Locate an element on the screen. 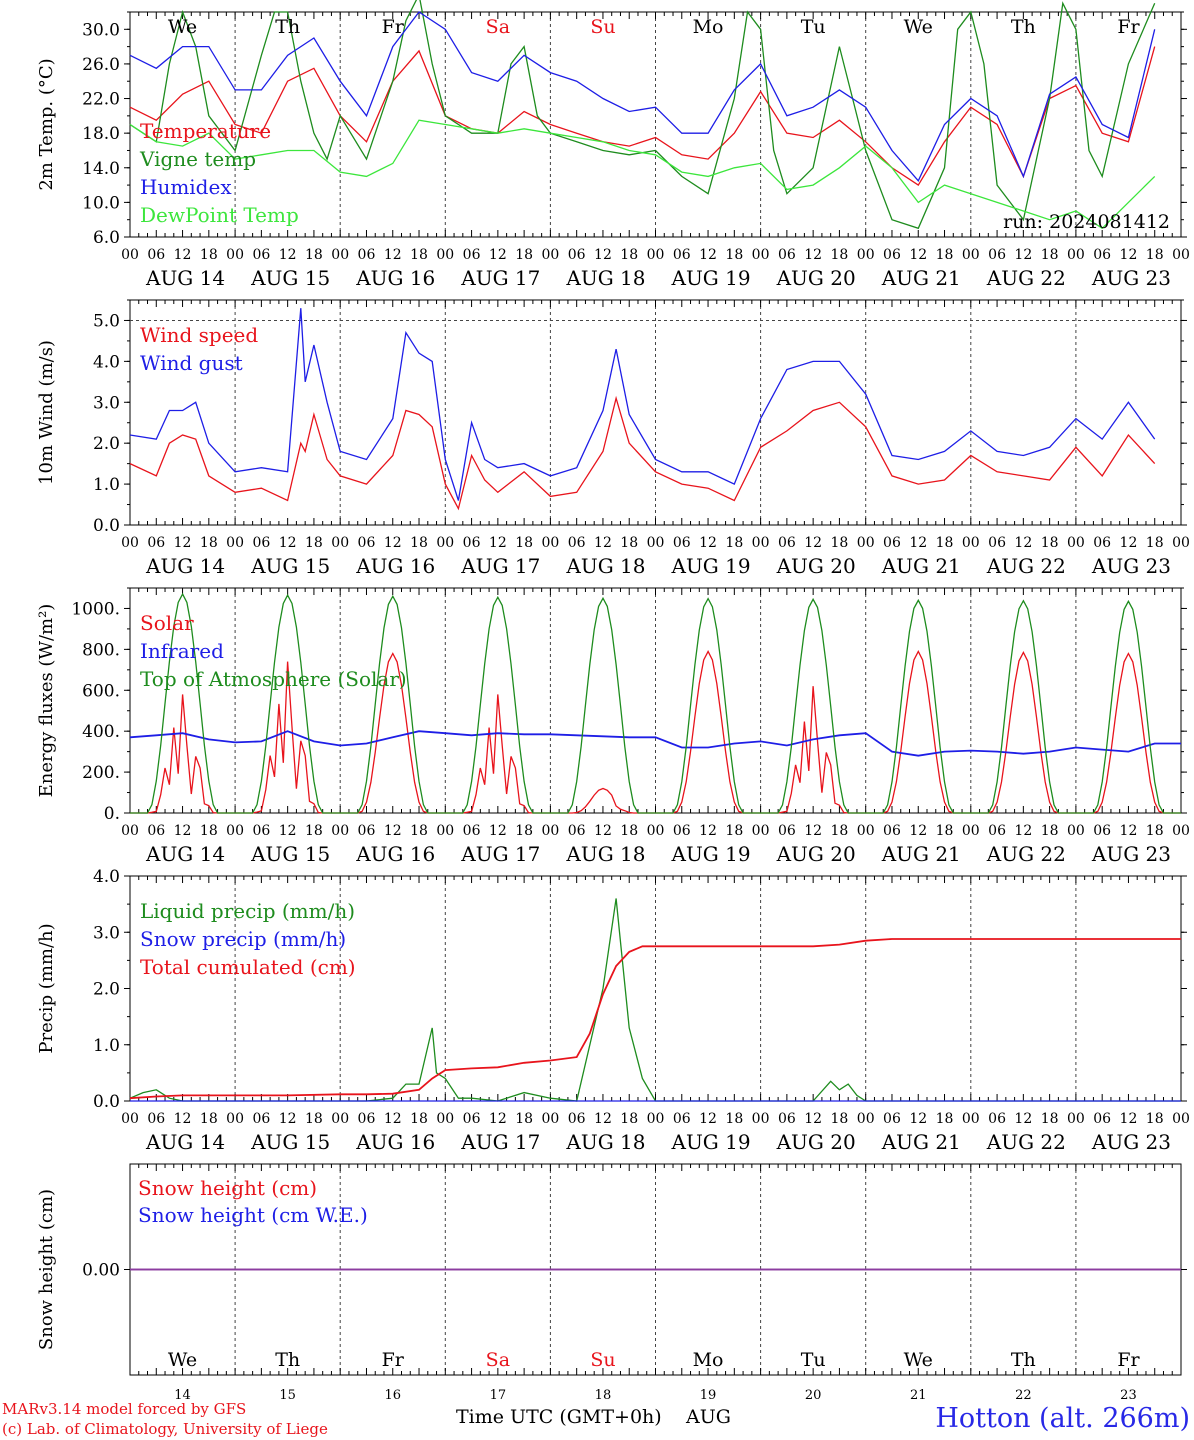 The height and width of the screenshot is (1440, 1194). weekday-label: We is located at coordinates (918, 1360).